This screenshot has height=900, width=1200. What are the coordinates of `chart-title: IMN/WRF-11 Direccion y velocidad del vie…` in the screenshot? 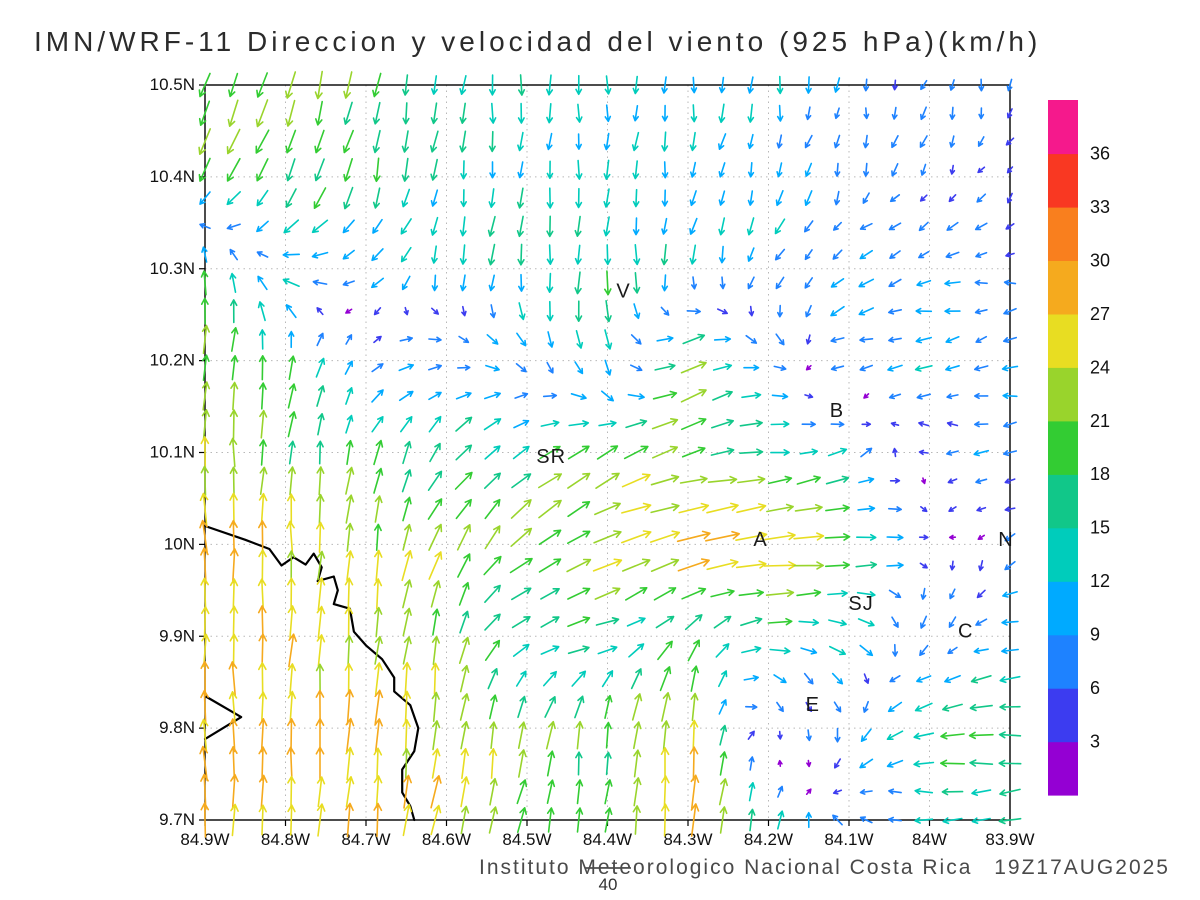 It's located at (538, 41).